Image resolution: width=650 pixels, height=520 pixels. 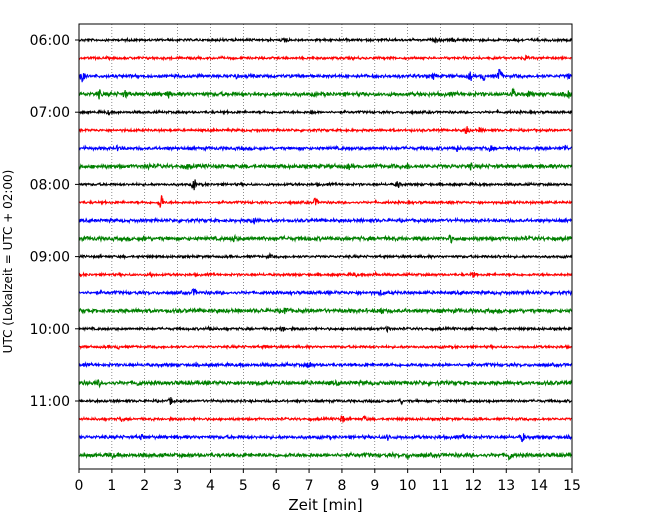 What do you see at coordinates (276, 486) in the screenshot?
I see `x-tick-label: 6` at bounding box center [276, 486].